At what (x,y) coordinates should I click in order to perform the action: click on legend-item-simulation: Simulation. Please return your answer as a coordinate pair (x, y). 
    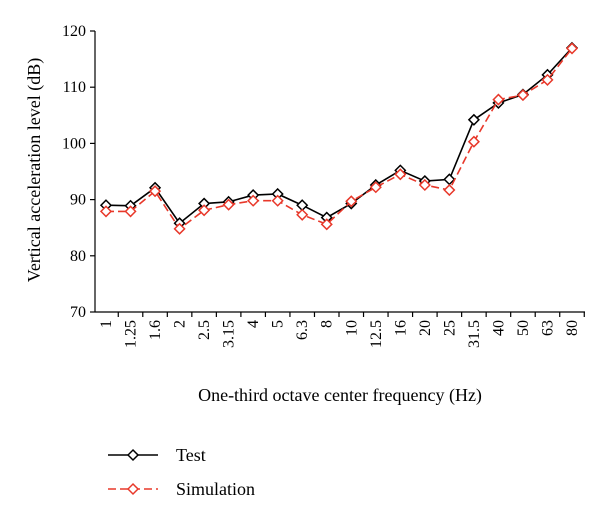
    Looking at the image, I should click on (181, 489).